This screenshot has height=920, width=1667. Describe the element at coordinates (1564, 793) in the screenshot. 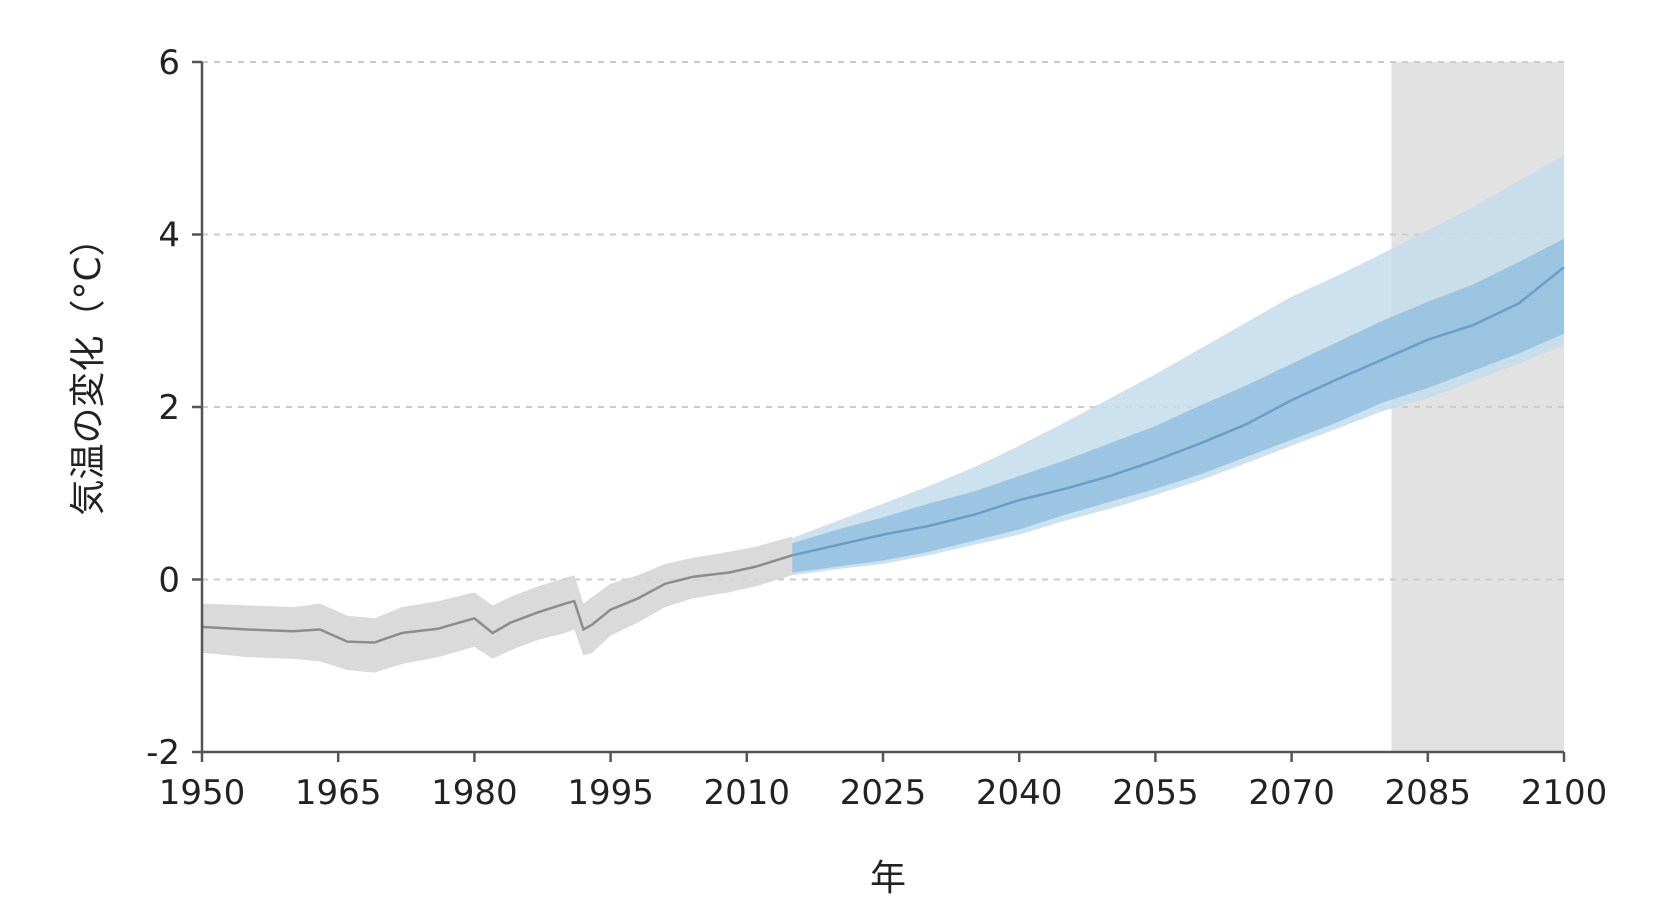

I see `x-tick-label: 2100` at that location.